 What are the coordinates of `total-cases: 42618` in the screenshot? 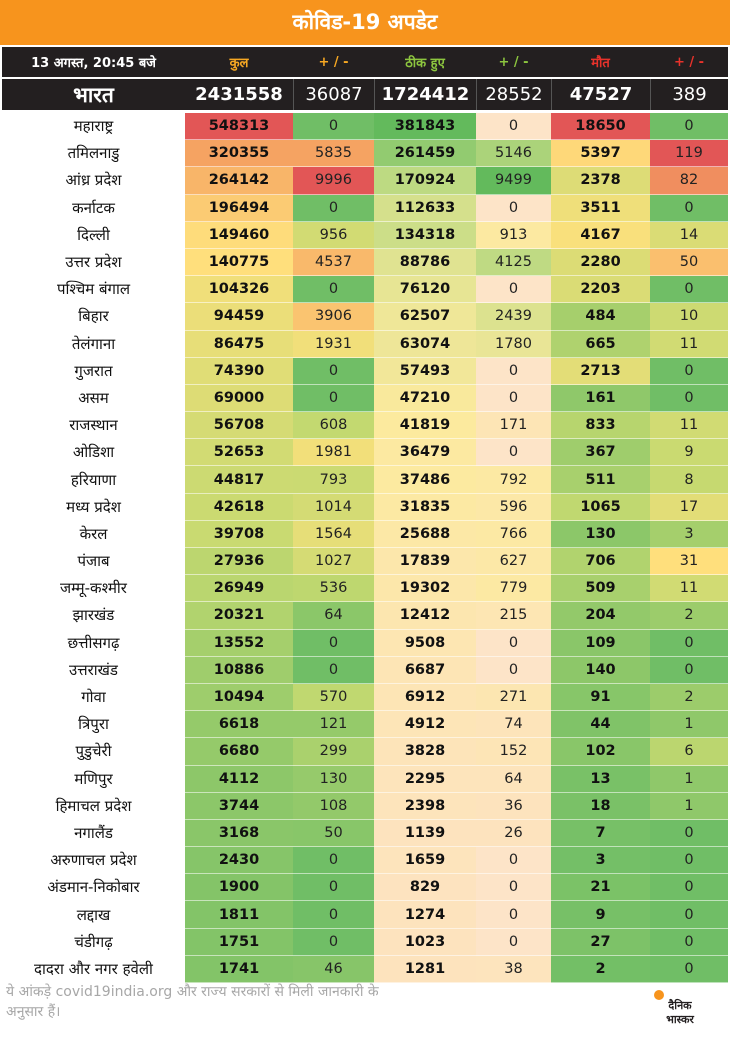 It's located at (239, 507).